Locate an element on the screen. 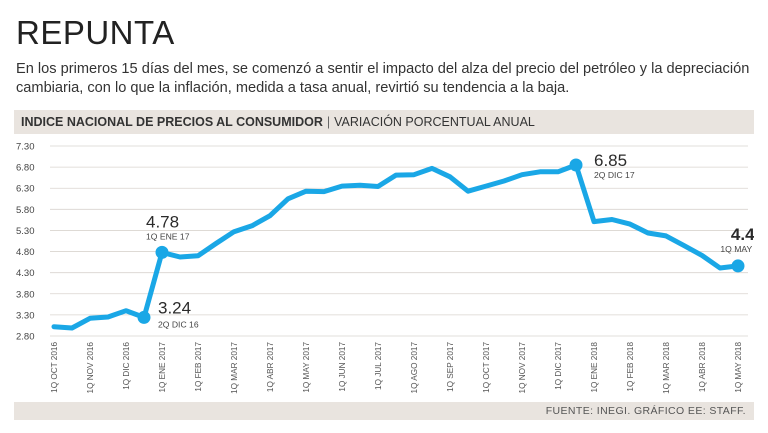  data-label-value: 4.46 is located at coordinates (742, 234).